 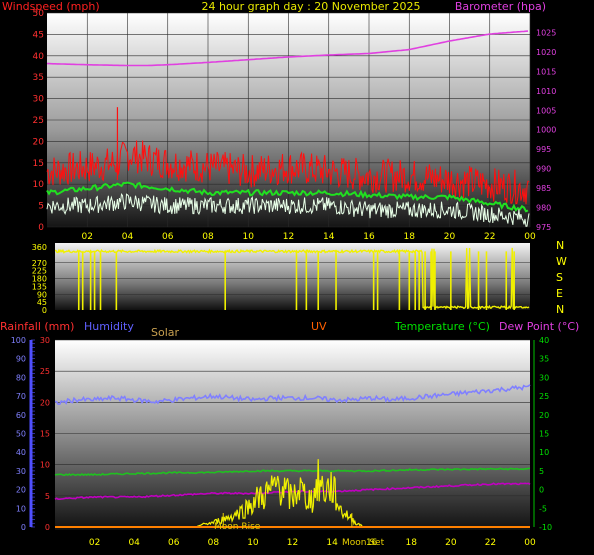 I want to click on panel-1-left-ticks: 0 5 10 15 20 25 30 35 40 45 50, so click(x=39, y=121).